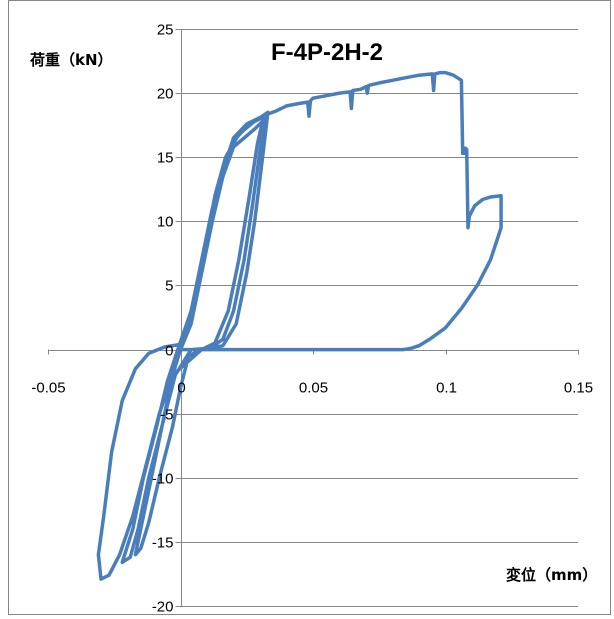  I want to click on x-tick-label: 0.05, so click(313, 388).